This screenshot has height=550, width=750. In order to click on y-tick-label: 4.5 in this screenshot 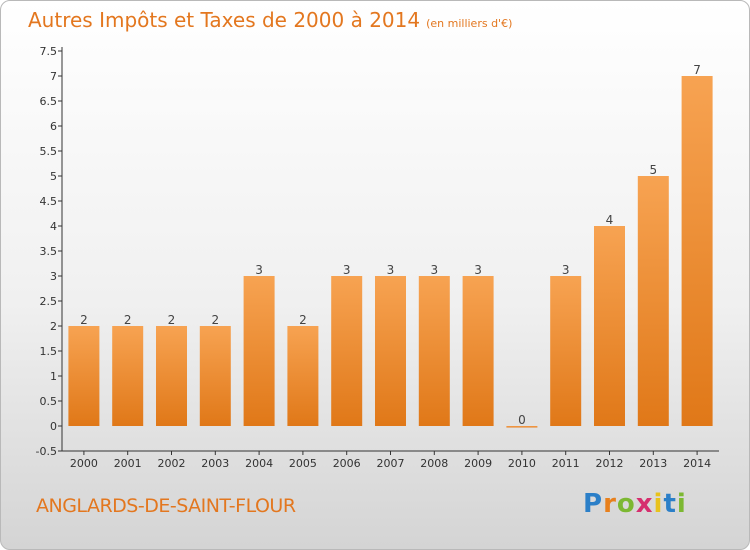, I will do `click(49, 201)`.